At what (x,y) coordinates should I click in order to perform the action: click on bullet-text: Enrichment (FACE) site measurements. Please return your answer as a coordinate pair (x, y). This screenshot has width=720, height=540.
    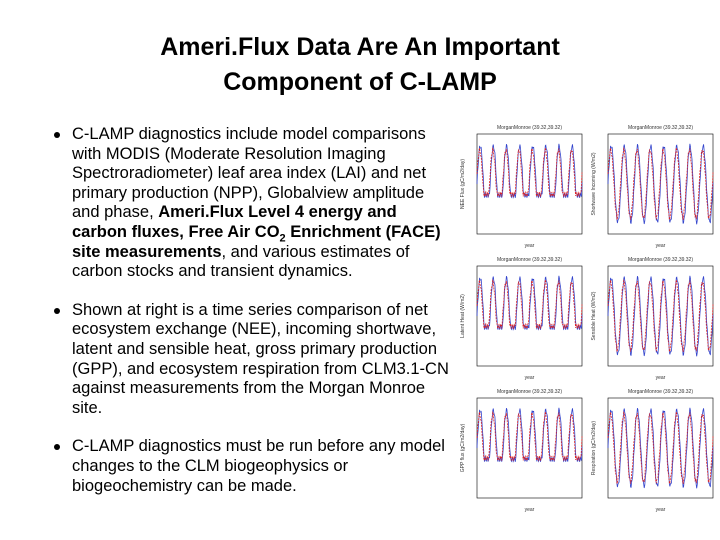
    Looking at the image, I should click on (256, 241).